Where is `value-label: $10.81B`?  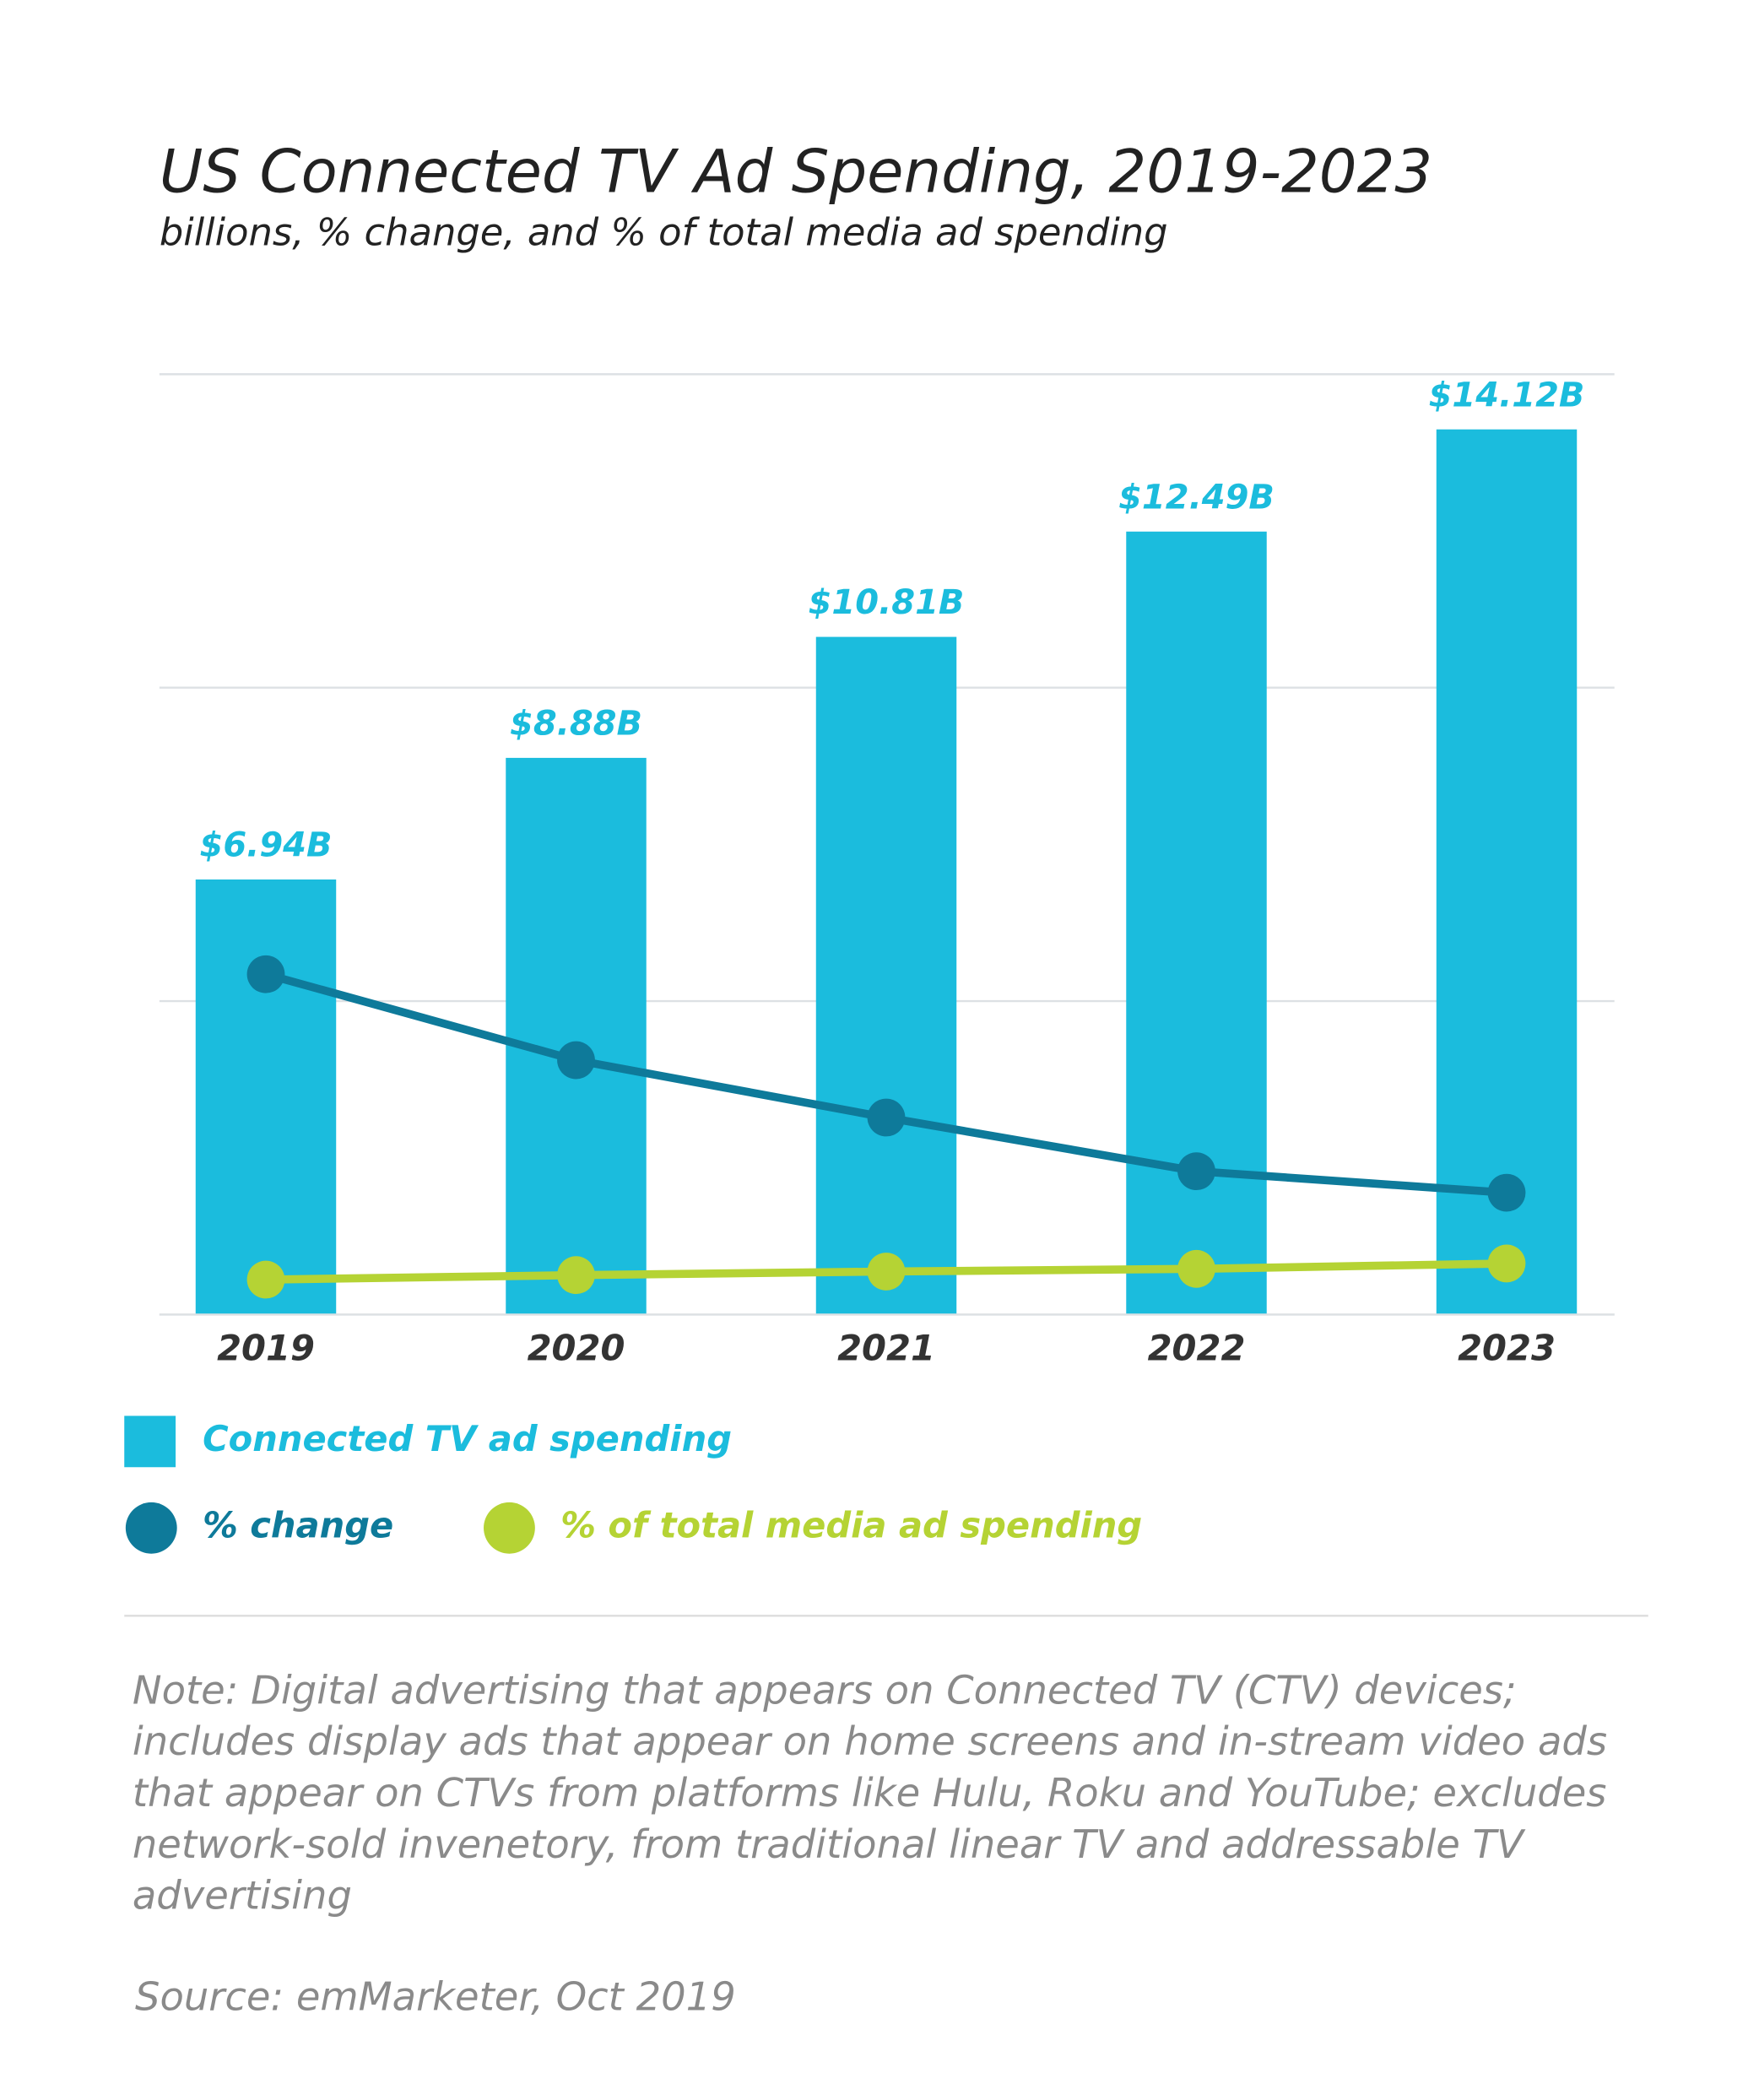 value-label: $10.81B is located at coordinates (887, 602).